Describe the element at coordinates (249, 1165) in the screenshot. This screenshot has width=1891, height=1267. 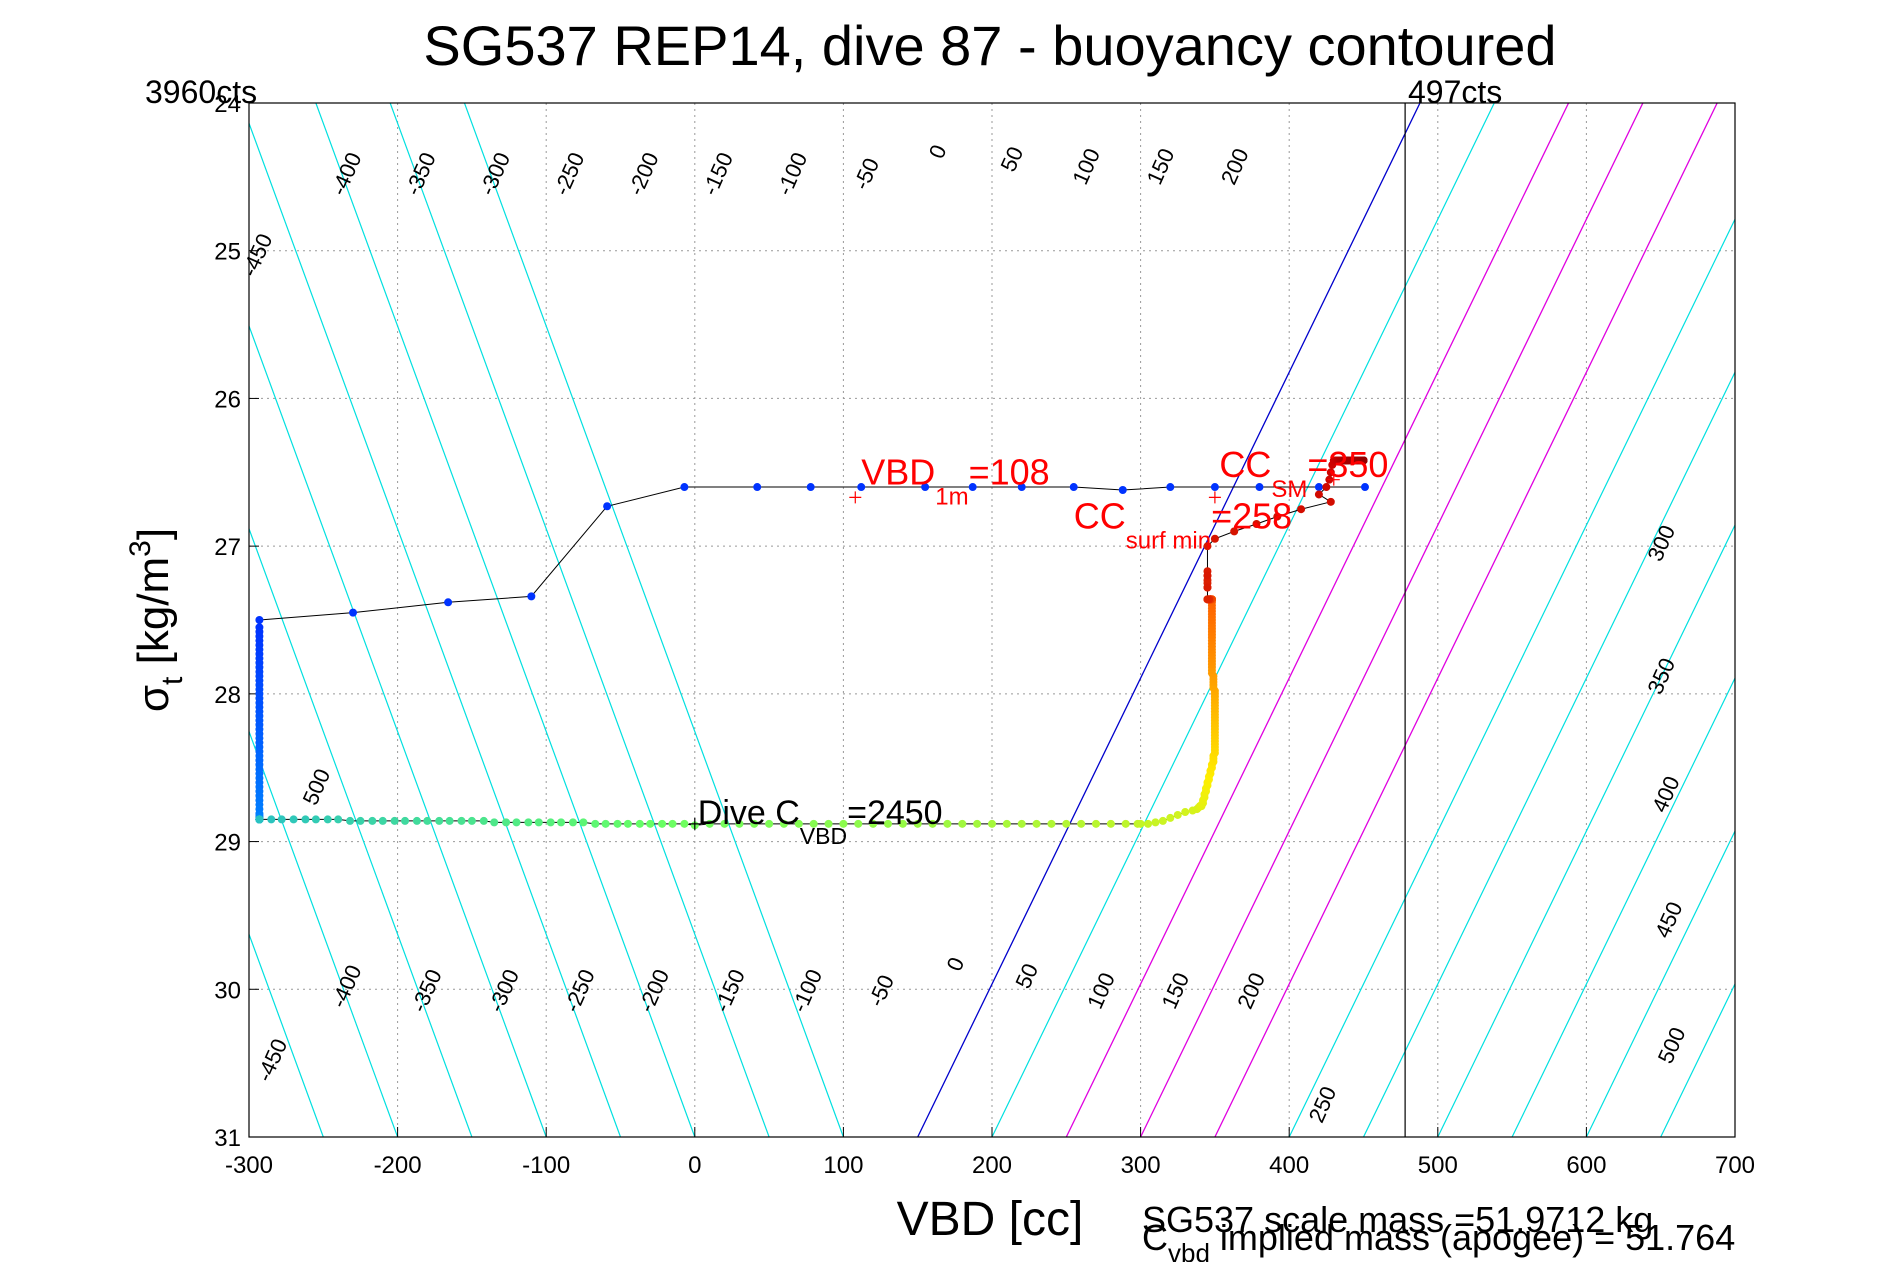
I see `x-tick-label: -300` at that location.